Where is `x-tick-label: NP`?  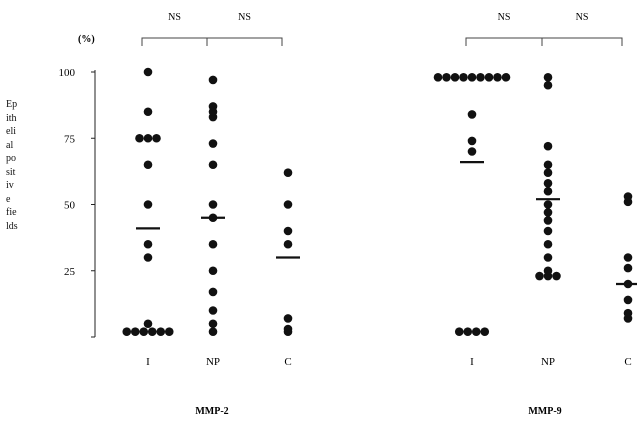
x-tick-label: NP is located at coordinates (548, 362).